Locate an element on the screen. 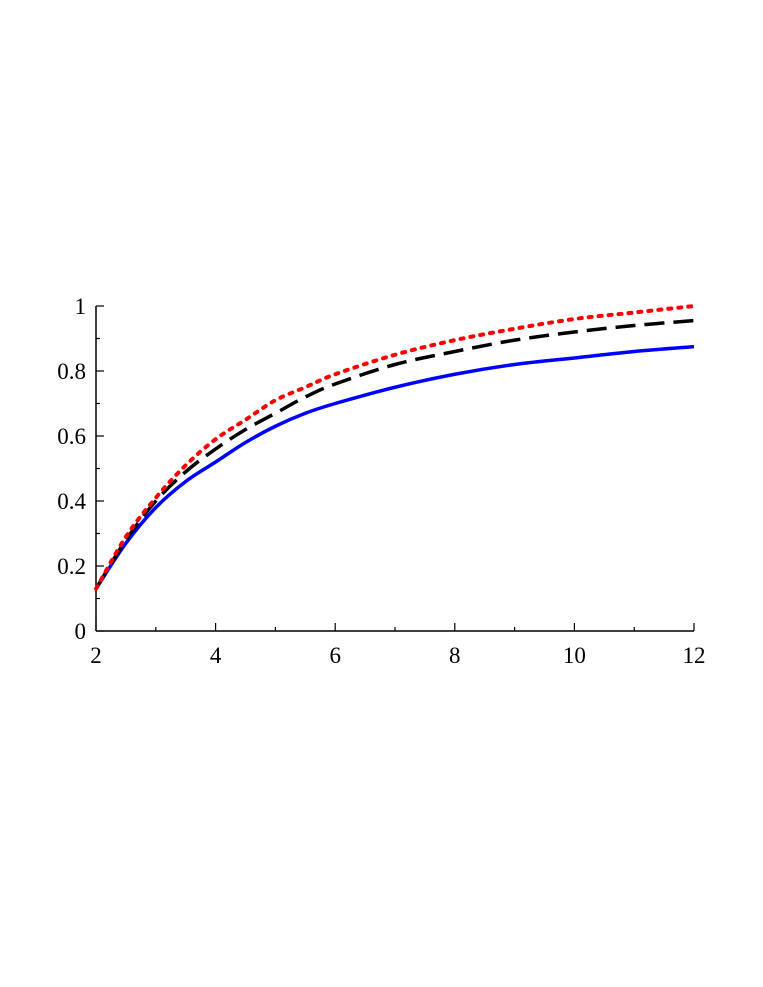 This screenshot has width=763, height=987. x-tick-label: 2 is located at coordinates (96, 655).